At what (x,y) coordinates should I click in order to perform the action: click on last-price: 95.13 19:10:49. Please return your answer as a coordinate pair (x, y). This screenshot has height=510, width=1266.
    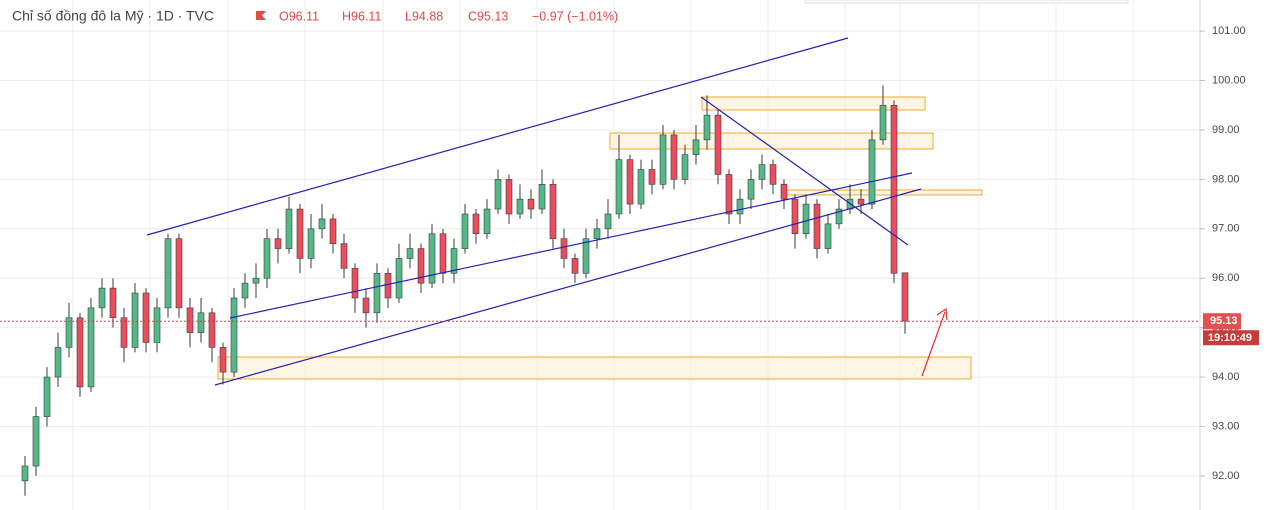
    Looking at the image, I should click on (629, 329).